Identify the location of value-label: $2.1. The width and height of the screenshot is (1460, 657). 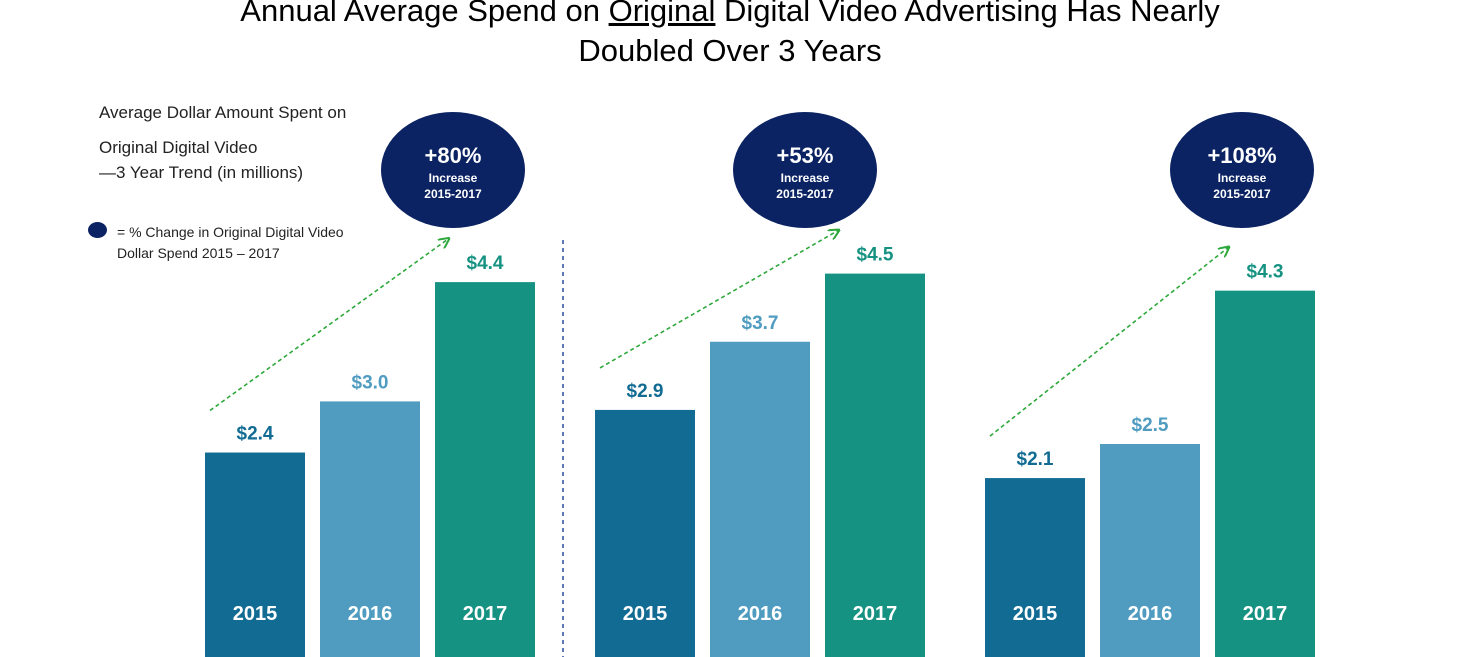
(1035, 459).